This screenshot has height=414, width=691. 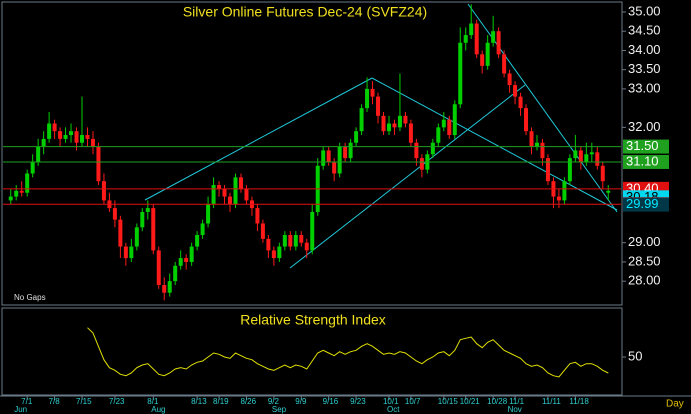 What do you see at coordinates (199, 401) in the screenshot?
I see `x-tick-label: 8/13` at bounding box center [199, 401].